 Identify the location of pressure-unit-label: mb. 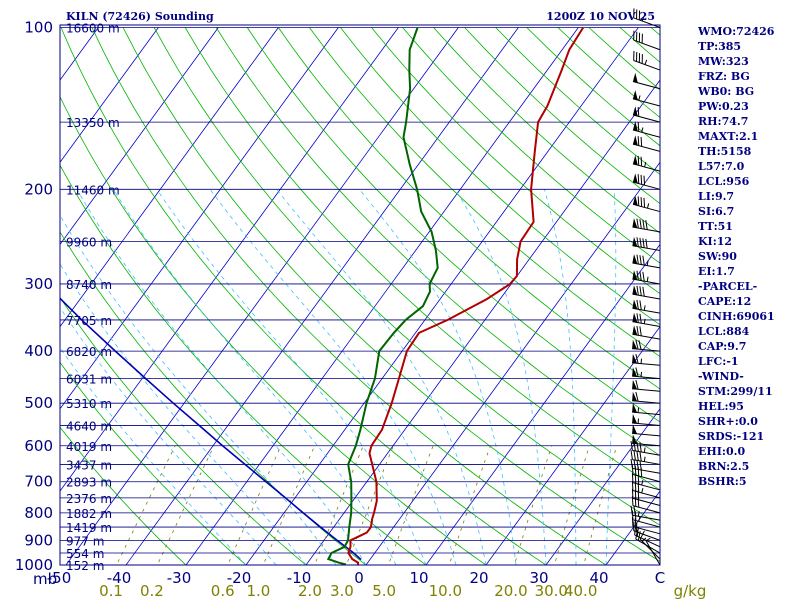
(45, 579).